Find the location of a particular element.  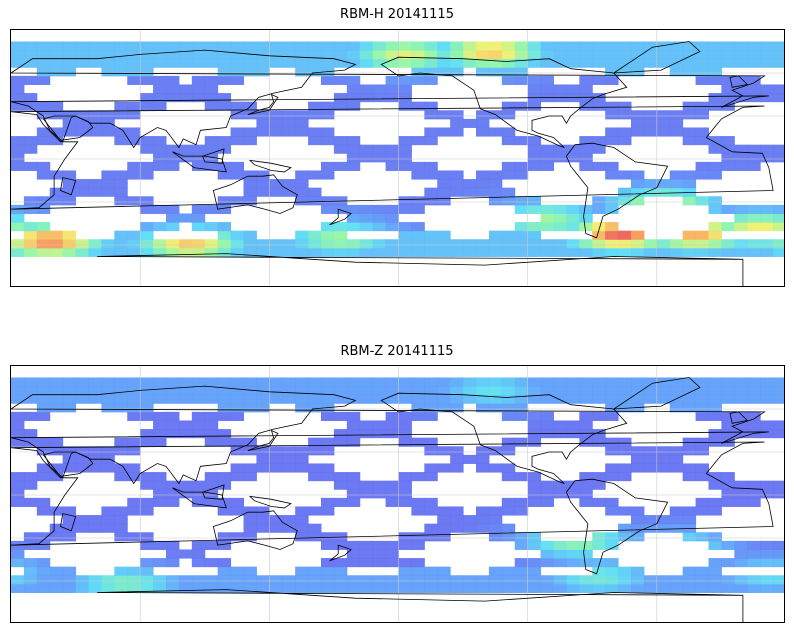

panel-title: RBM-Z 20141115 is located at coordinates (397, 351).